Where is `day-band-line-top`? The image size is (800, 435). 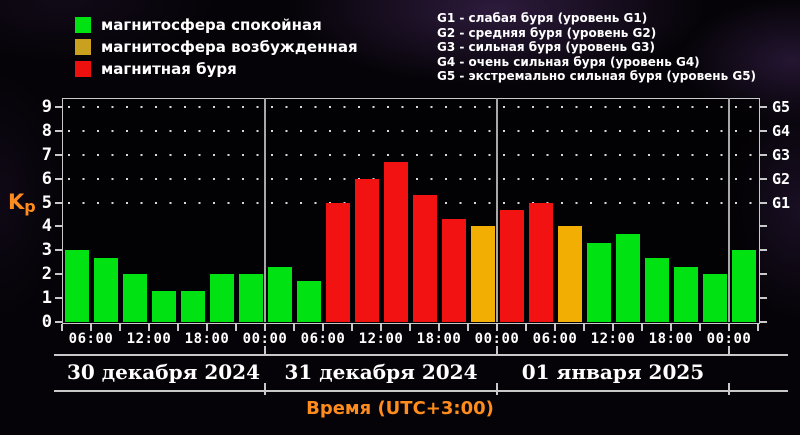 day-band-line-top is located at coordinates (421, 355).